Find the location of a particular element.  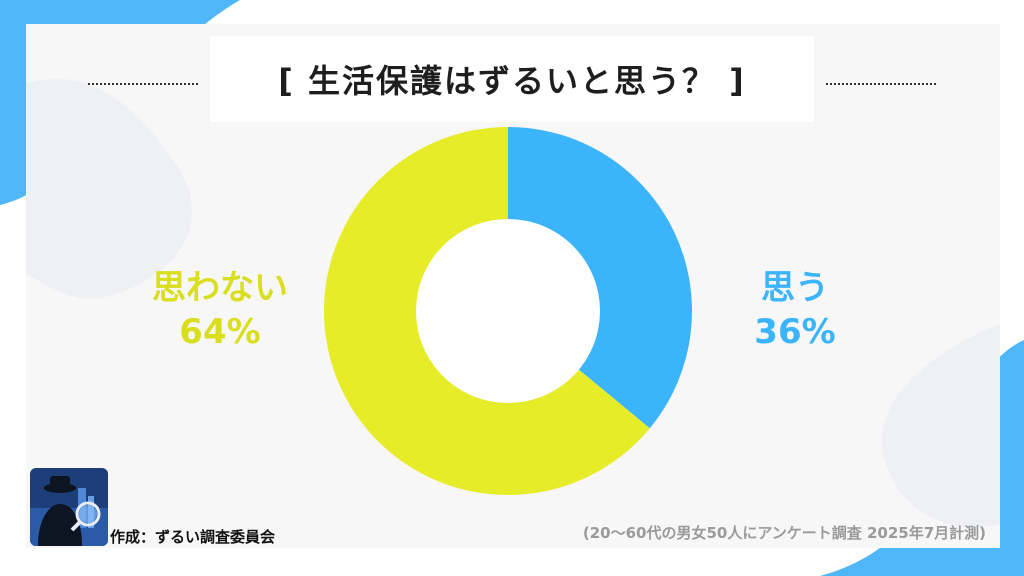

title-dots-left is located at coordinates (143, 84).